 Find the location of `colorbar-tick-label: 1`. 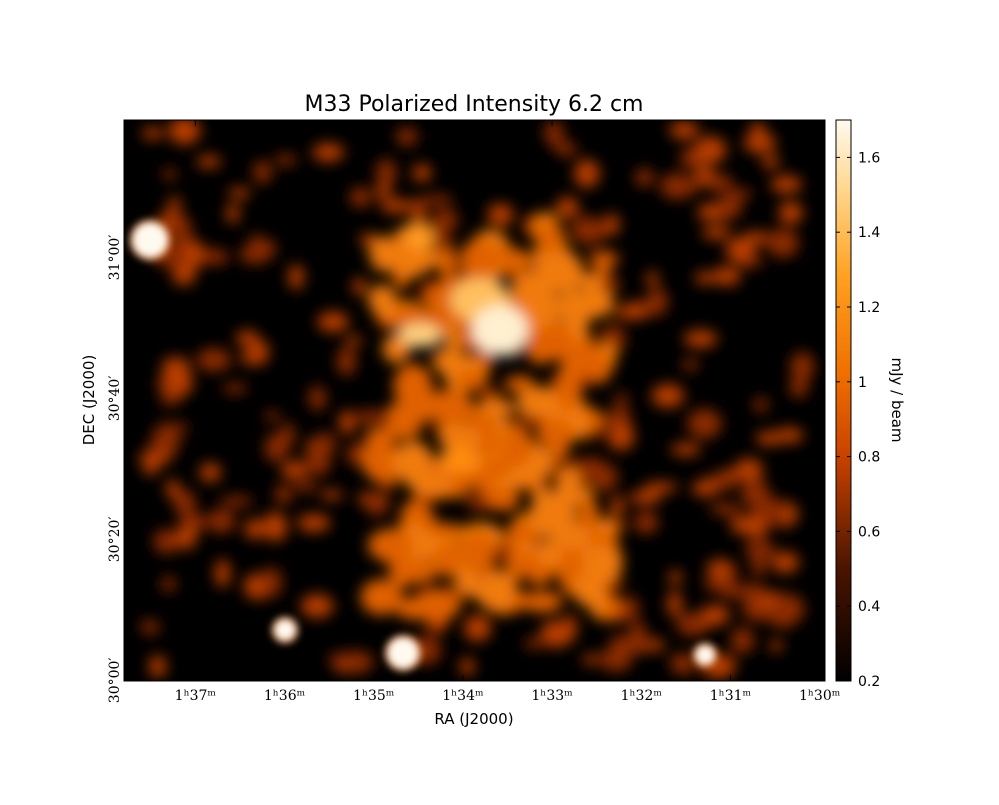

colorbar-tick-label: 1 is located at coordinates (862, 383).